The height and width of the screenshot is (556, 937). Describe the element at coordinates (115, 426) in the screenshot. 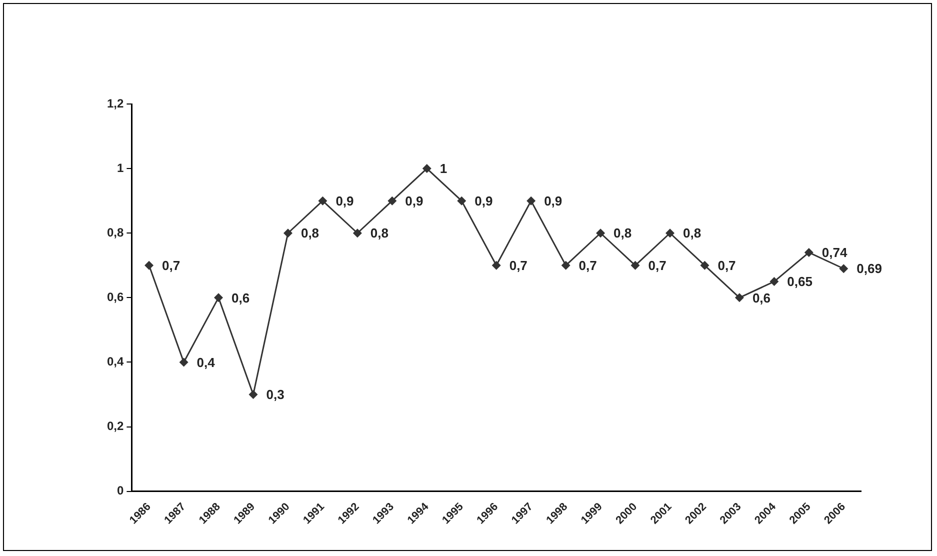

I see `y-tick-label: 0,2` at that location.